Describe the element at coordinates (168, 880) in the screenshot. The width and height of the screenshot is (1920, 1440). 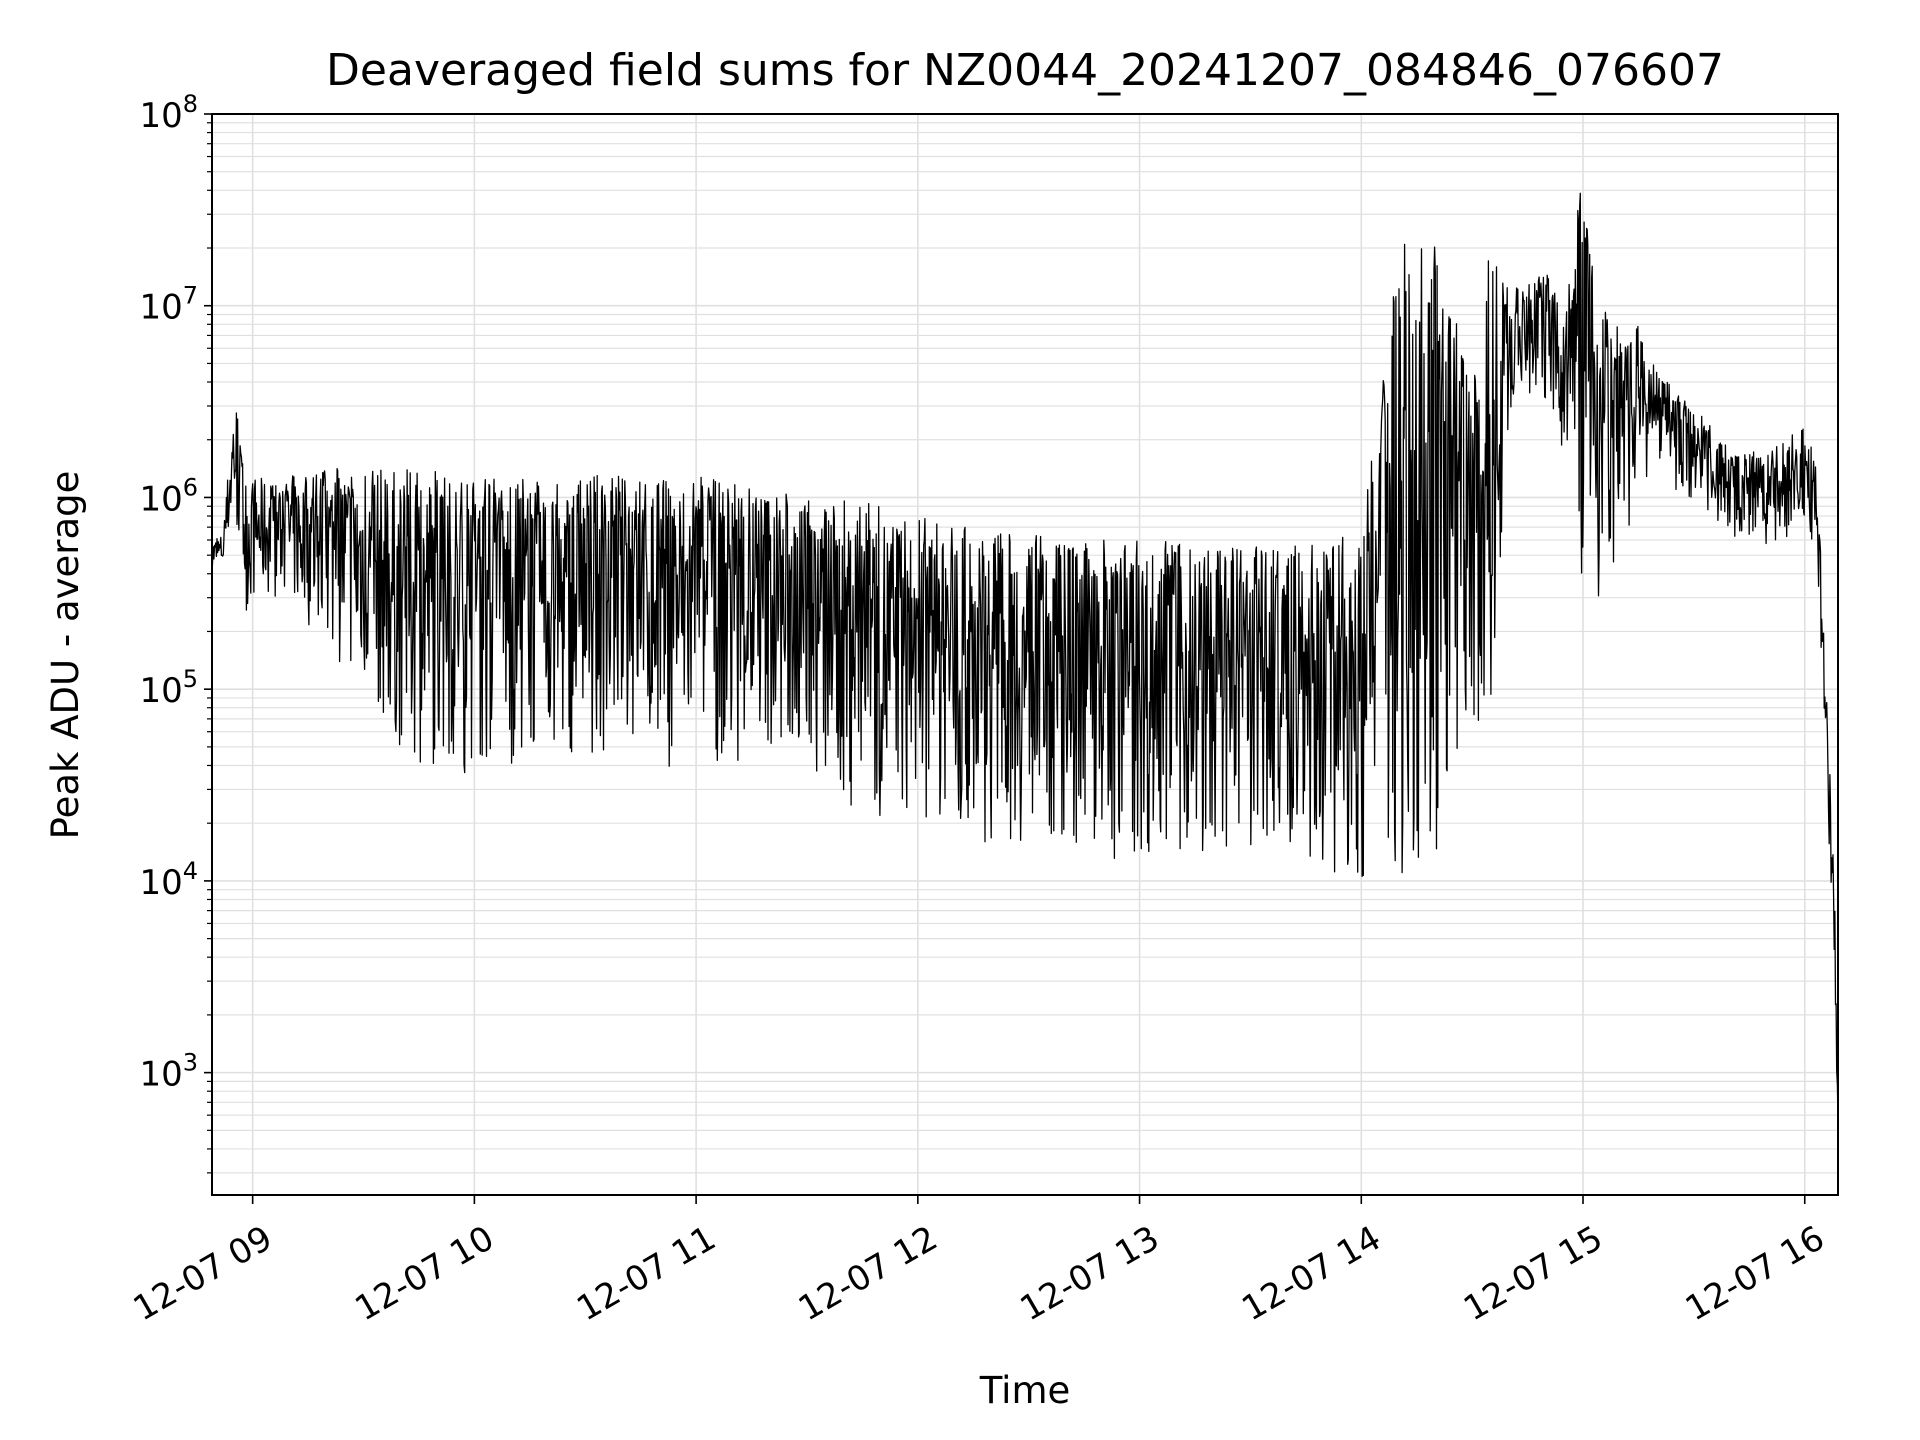
I see `y-tick-label: 10⁴` at that location.